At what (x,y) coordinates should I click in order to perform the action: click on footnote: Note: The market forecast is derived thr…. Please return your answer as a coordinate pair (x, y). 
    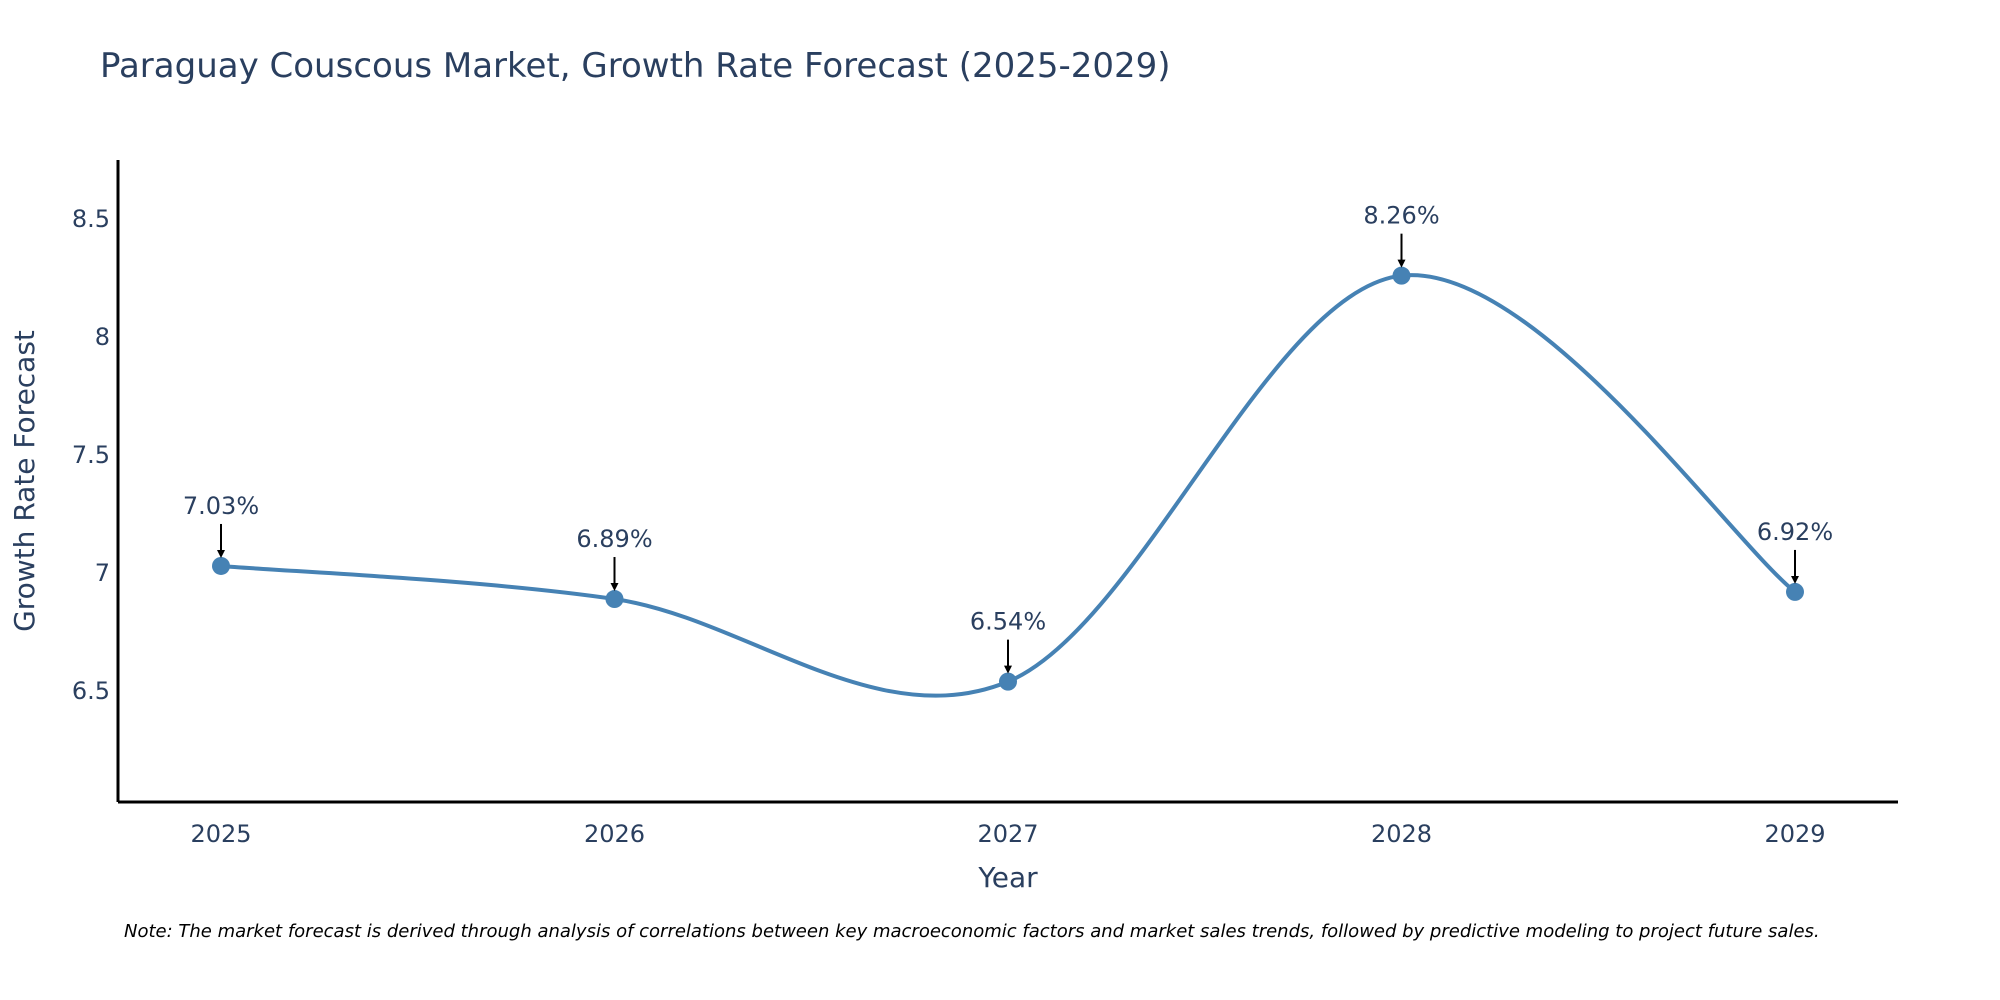
    Looking at the image, I should click on (972, 931).